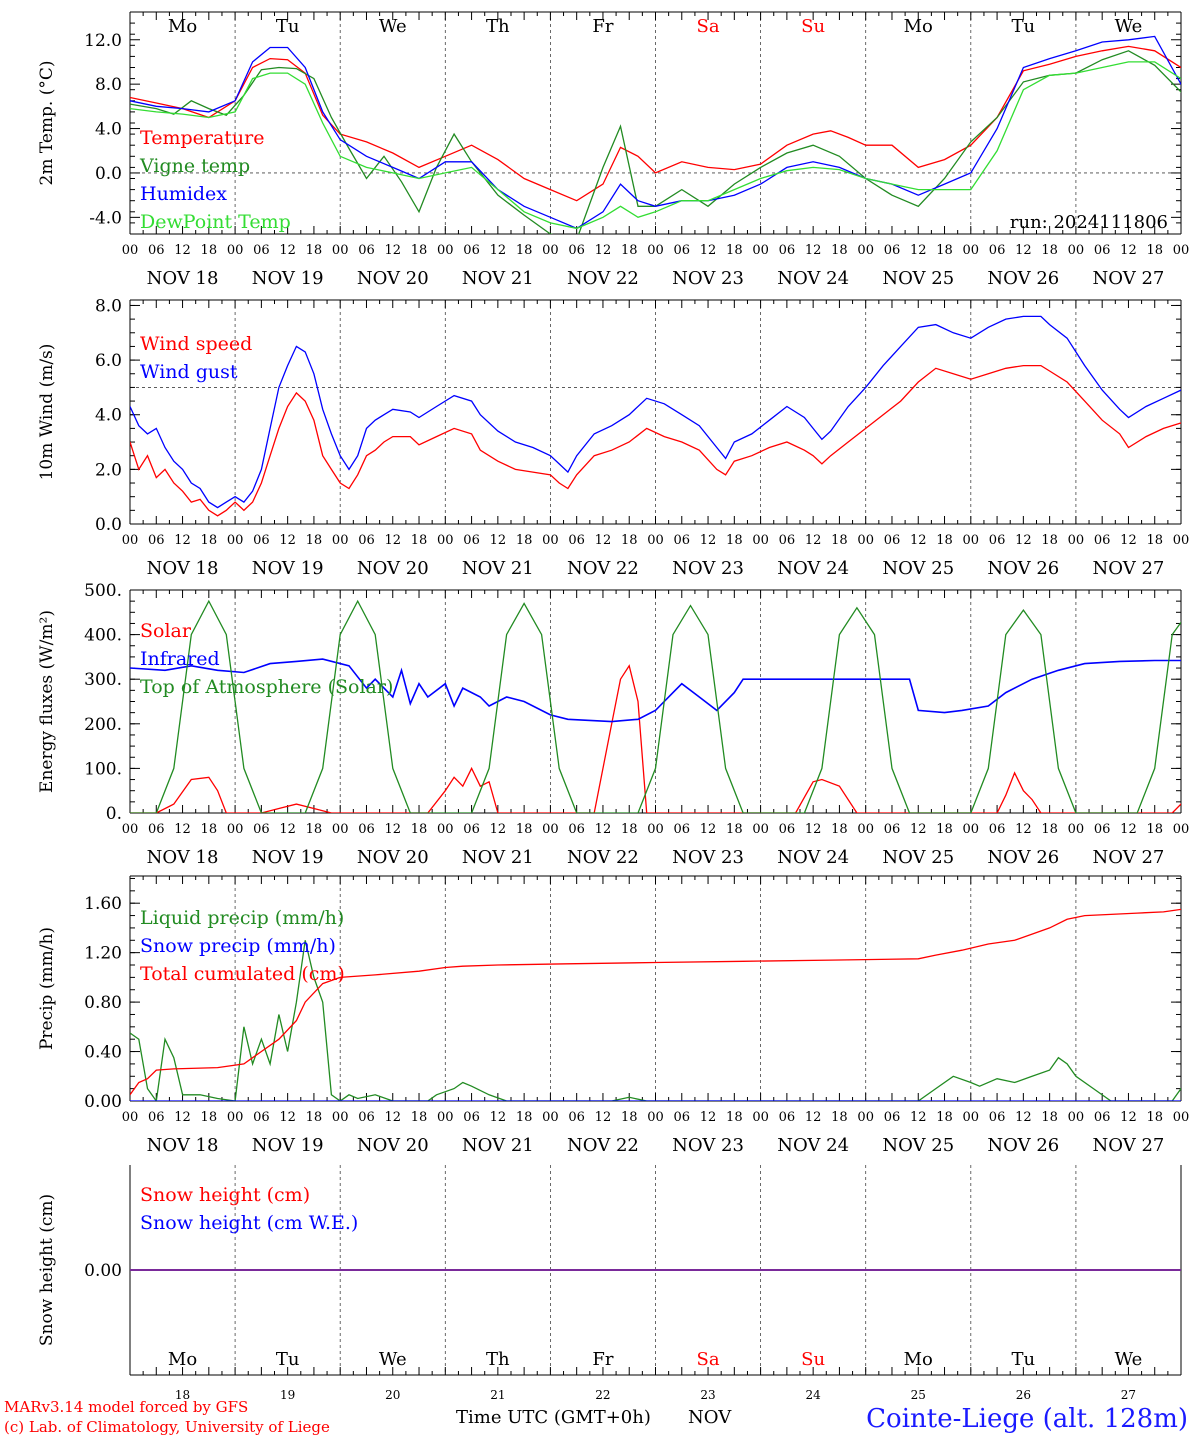 Image resolution: width=1194 pixels, height=1440 pixels. I want to click on y-axis-label: Snow height (cm), so click(47, 1270).